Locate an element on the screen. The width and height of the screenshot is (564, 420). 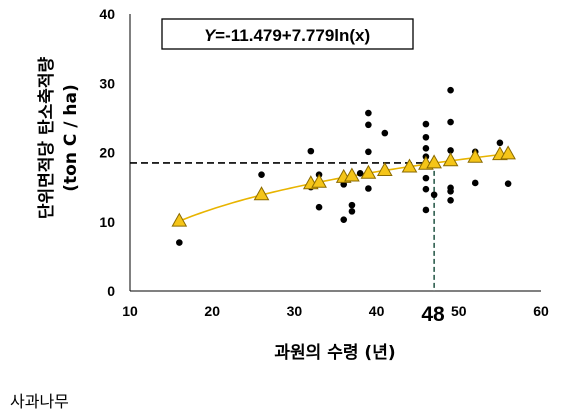
y-tick-label: 30 is located at coordinates (107, 83).